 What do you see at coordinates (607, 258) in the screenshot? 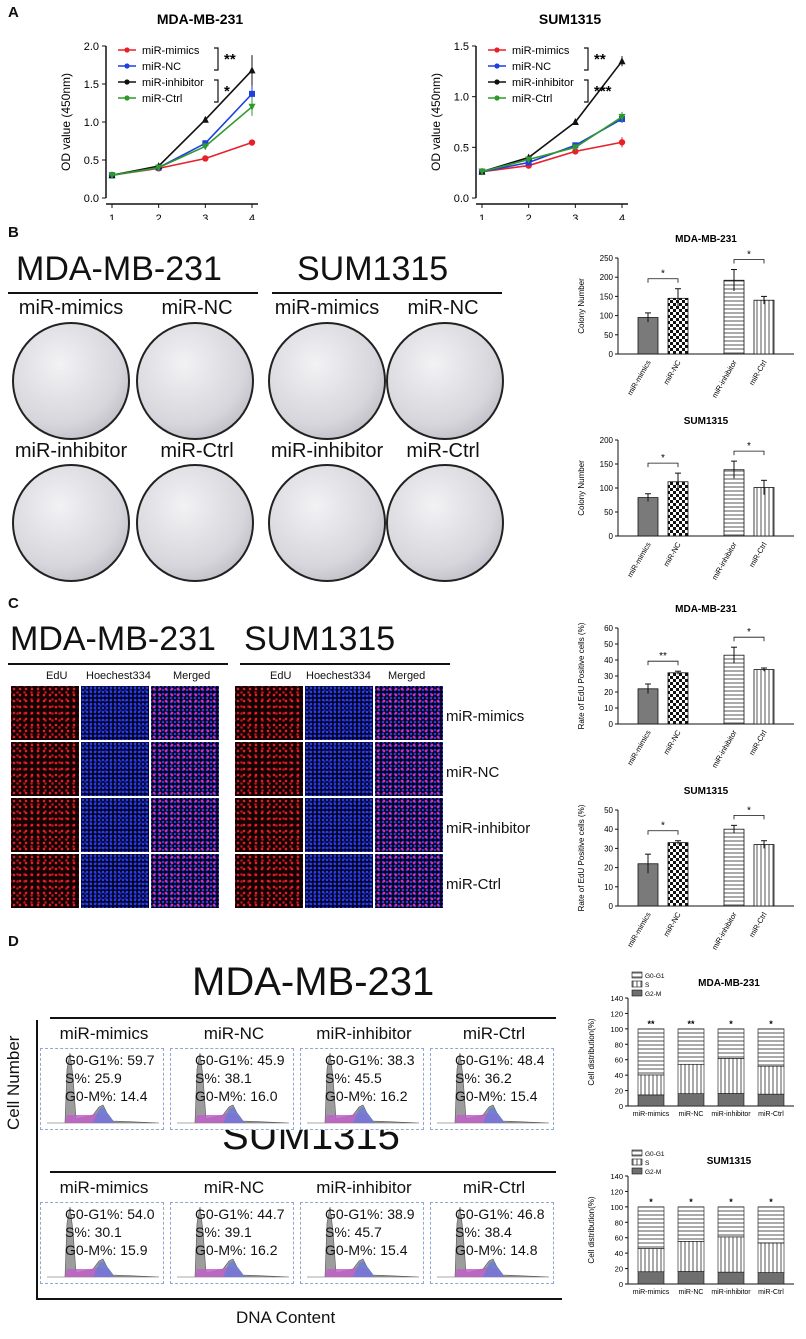
I see `y-tick-label: 250` at bounding box center [607, 258].